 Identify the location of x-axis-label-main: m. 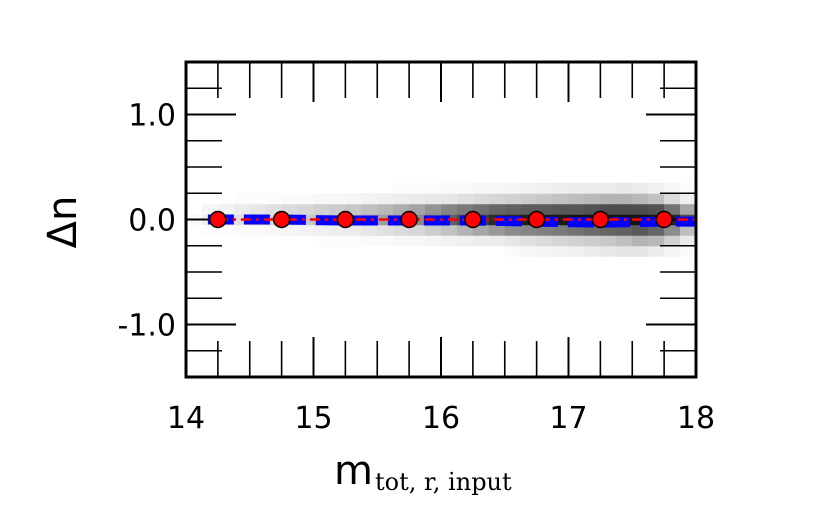
(353, 471).